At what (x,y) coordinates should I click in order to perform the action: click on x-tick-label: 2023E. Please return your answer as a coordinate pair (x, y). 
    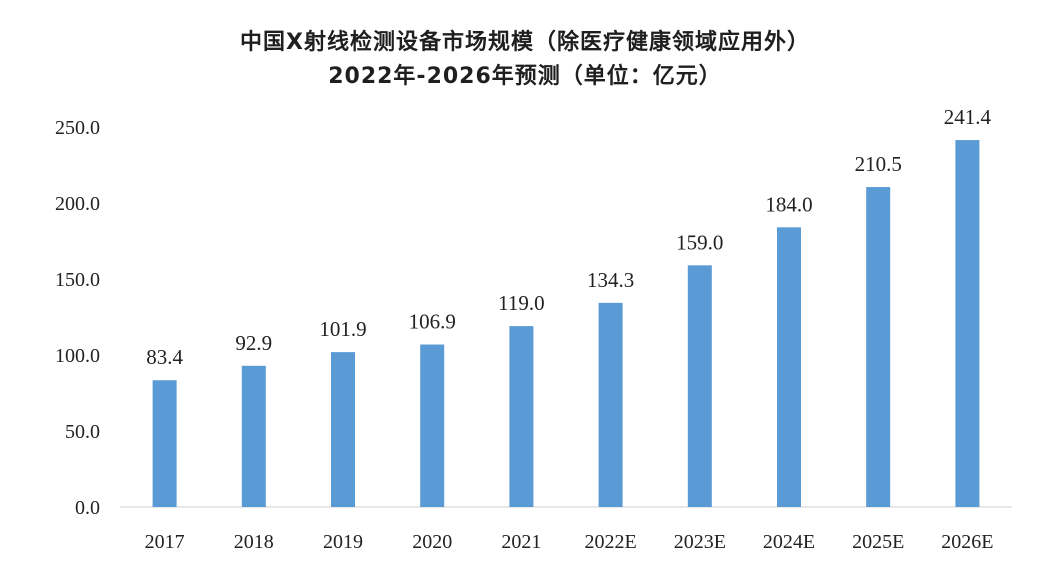
    Looking at the image, I should click on (700, 542).